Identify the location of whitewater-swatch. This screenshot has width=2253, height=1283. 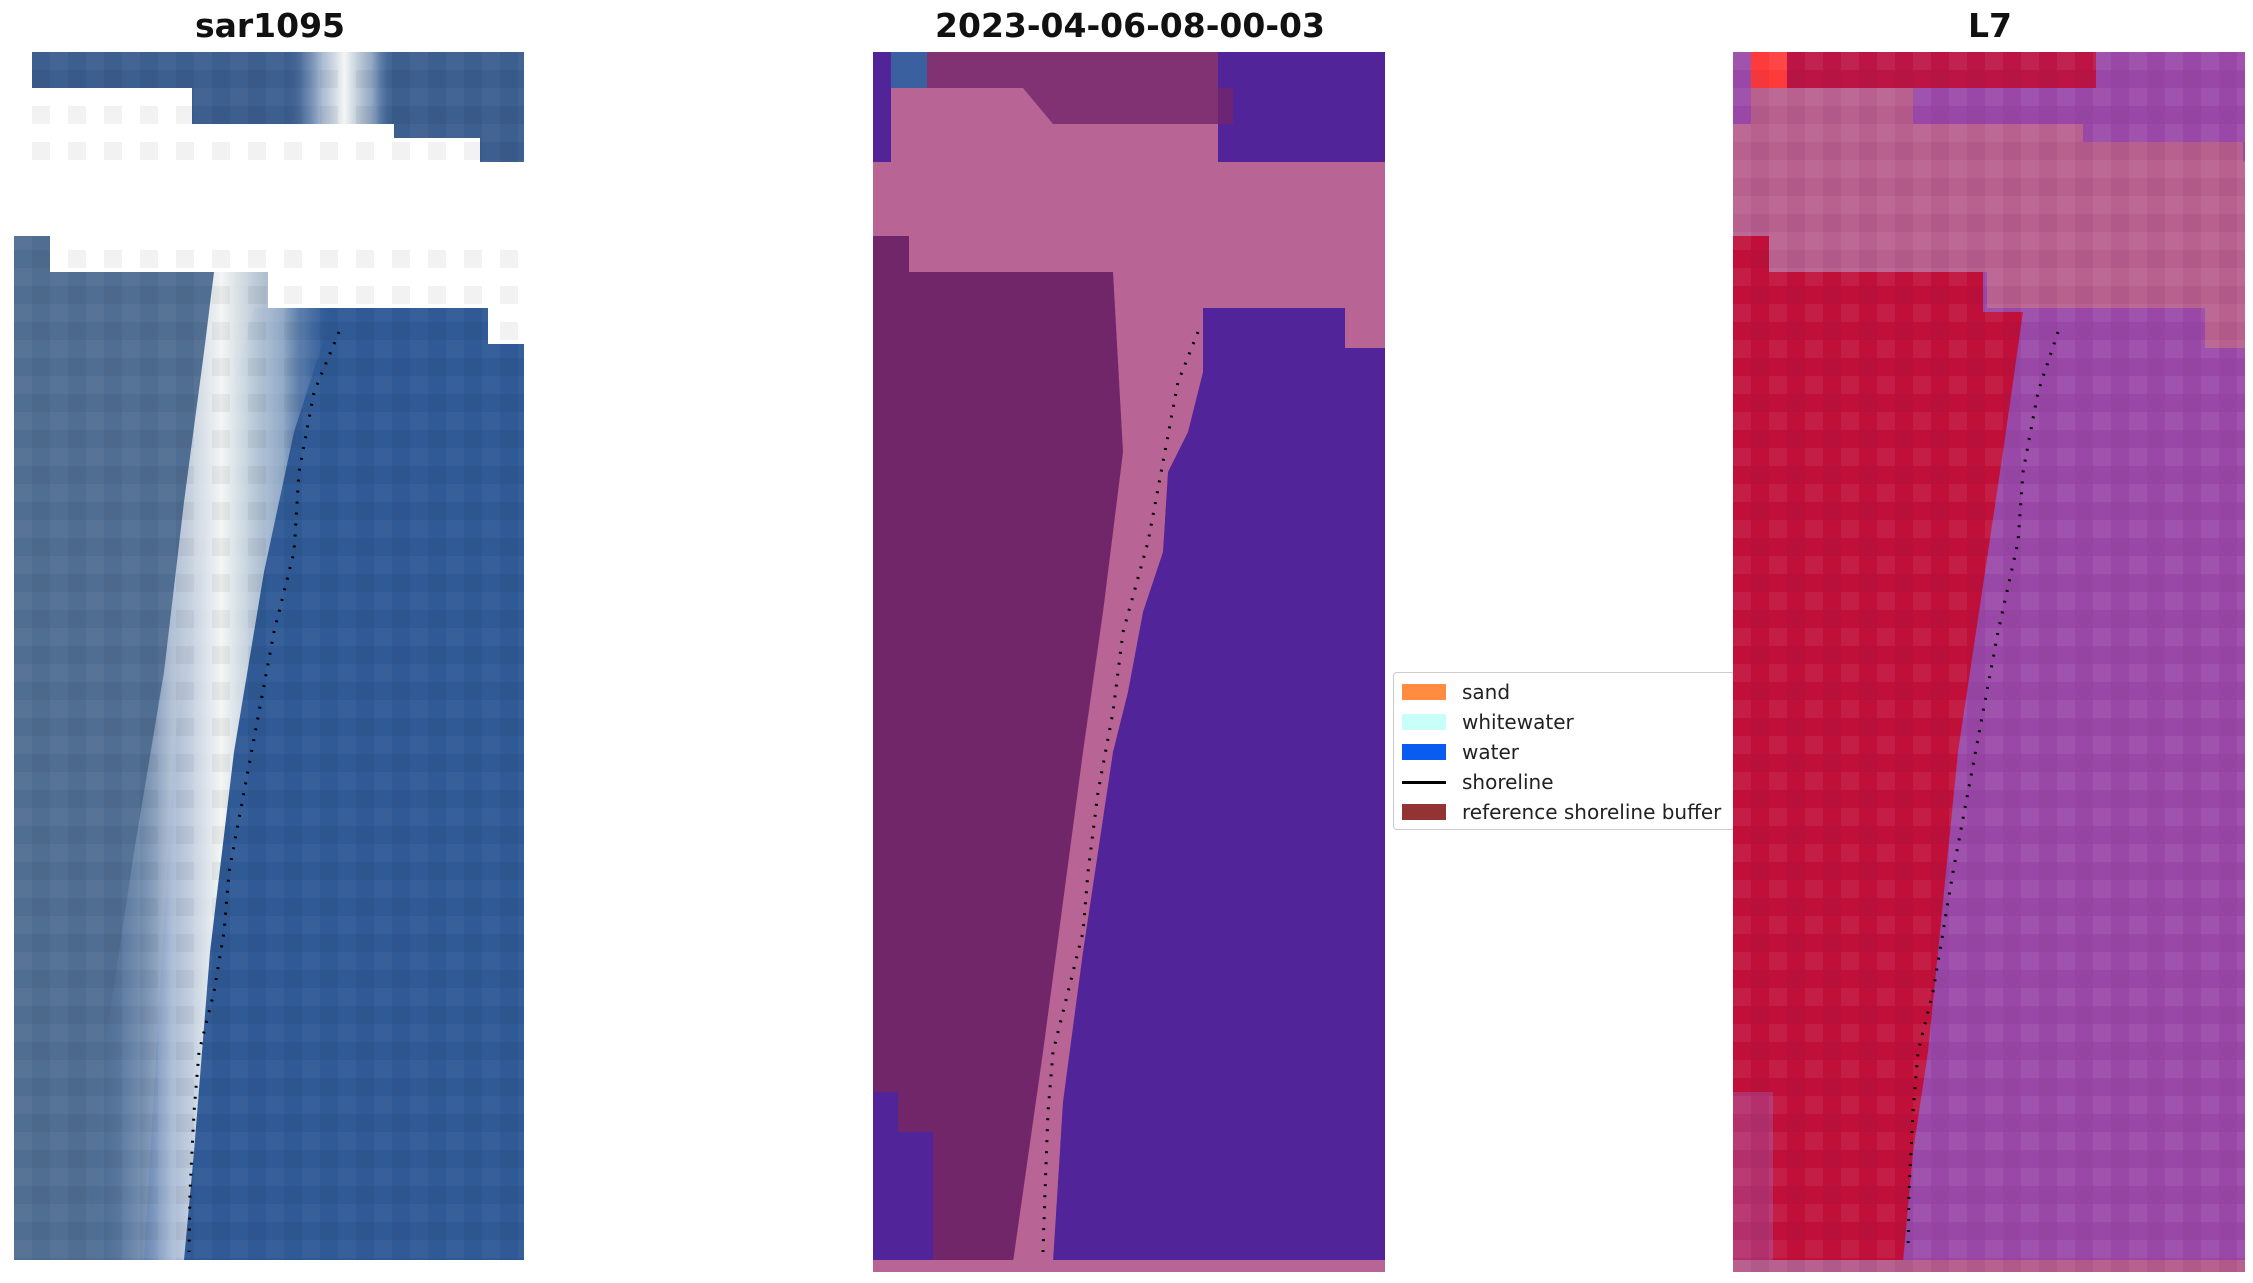
(1424, 722).